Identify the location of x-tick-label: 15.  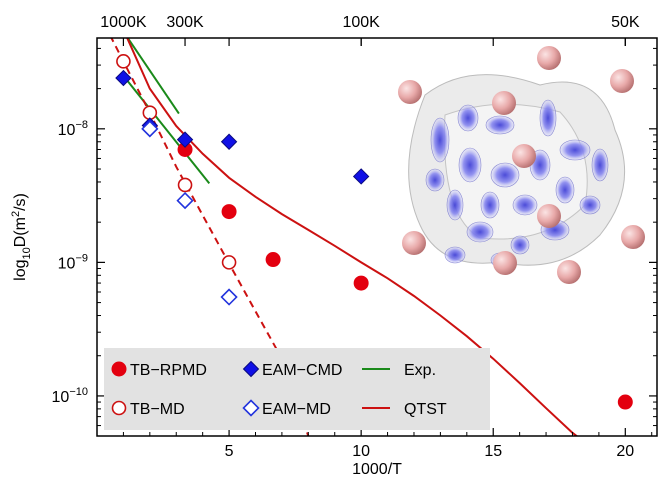
(493, 451).